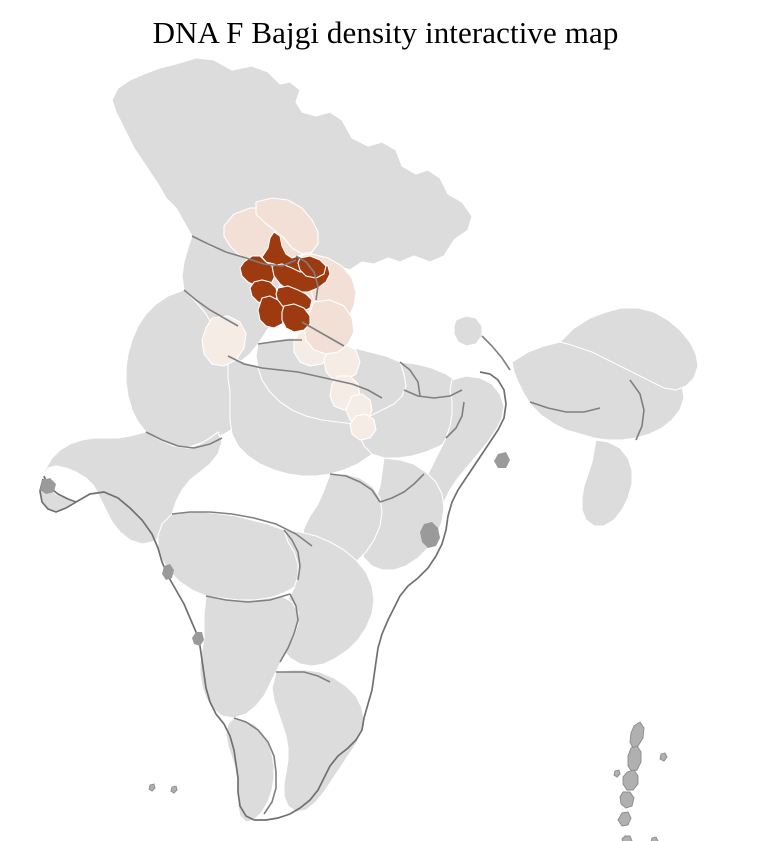 The width and height of the screenshot is (771, 841). Describe the element at coordinates (630, 780) in the screenshot. I see `island-south-andaman` at that location.